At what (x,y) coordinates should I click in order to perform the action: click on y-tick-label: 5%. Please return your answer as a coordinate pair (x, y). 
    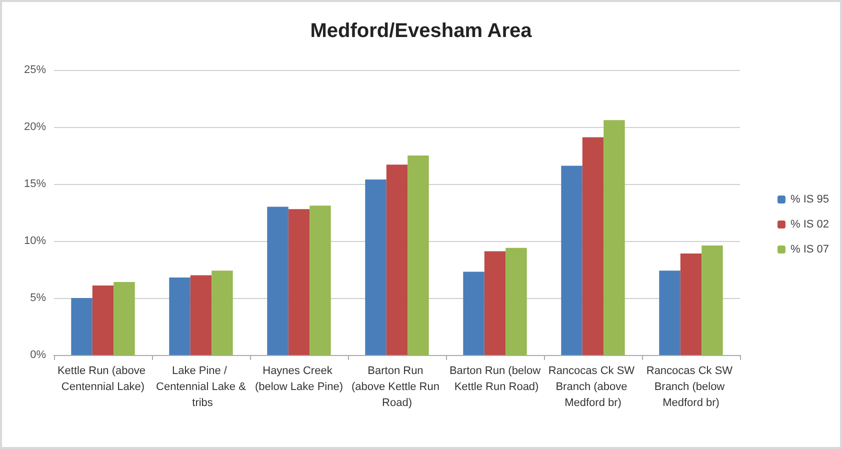
    Looking at the image, I should click on (38, 298).